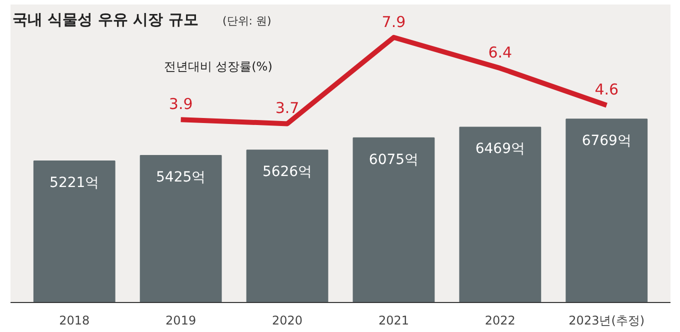  I want to click on data-label: 5221억, so click(75, 183).